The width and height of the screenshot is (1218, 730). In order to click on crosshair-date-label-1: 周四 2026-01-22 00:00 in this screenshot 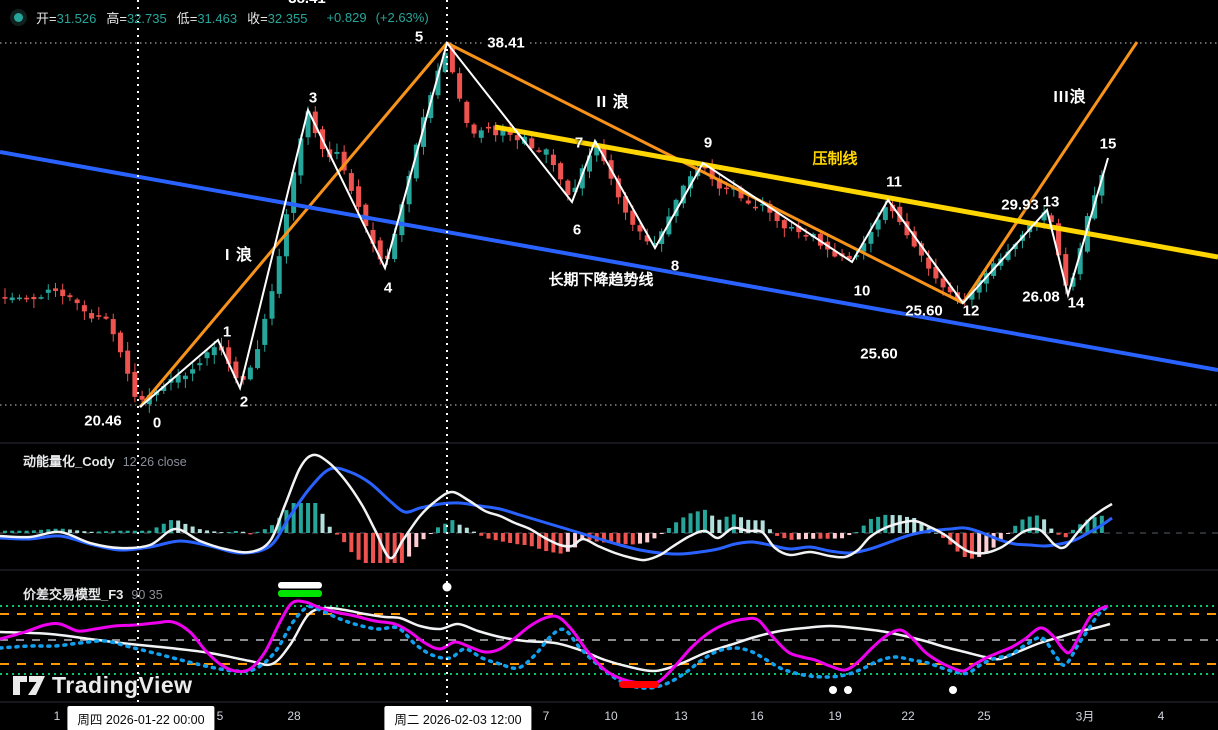, I will do `click(141, 718)`.